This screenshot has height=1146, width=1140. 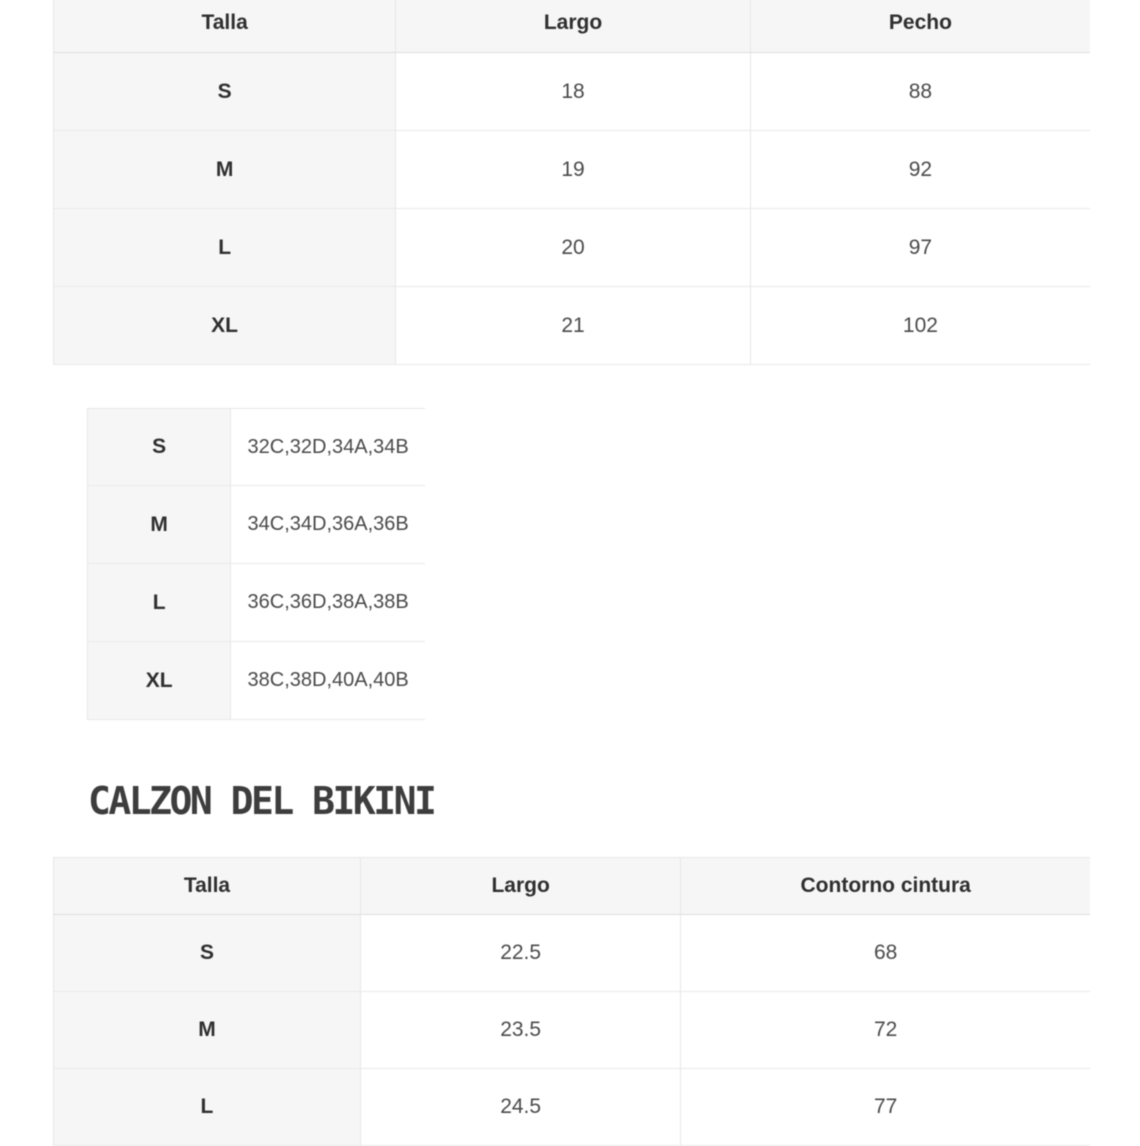 I want to click on value-cell: 20, so click(x=572, y=248).